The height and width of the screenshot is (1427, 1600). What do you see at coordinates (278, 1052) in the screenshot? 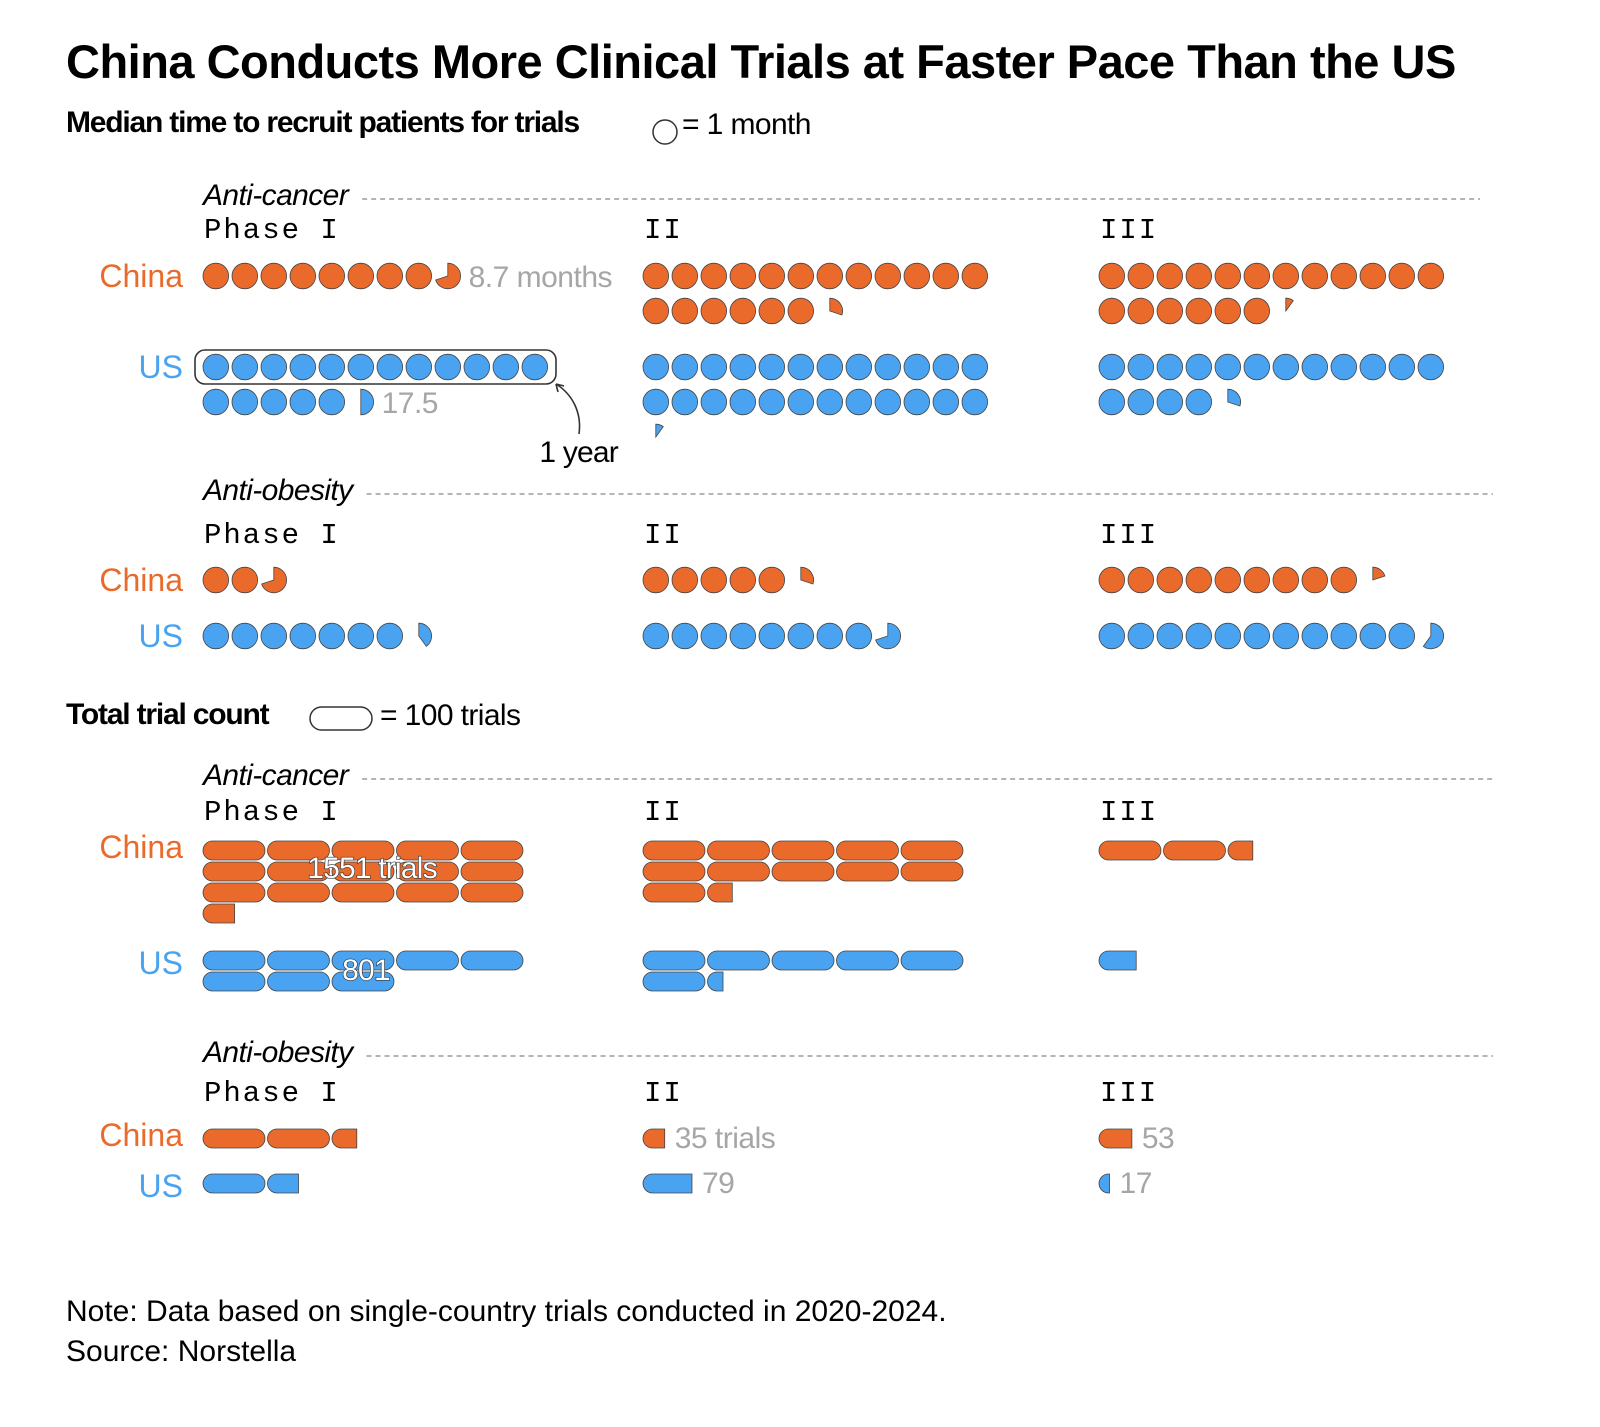
I see `count-obesity-group-label: Anti-obesity` at bounding box center [278, 1052].